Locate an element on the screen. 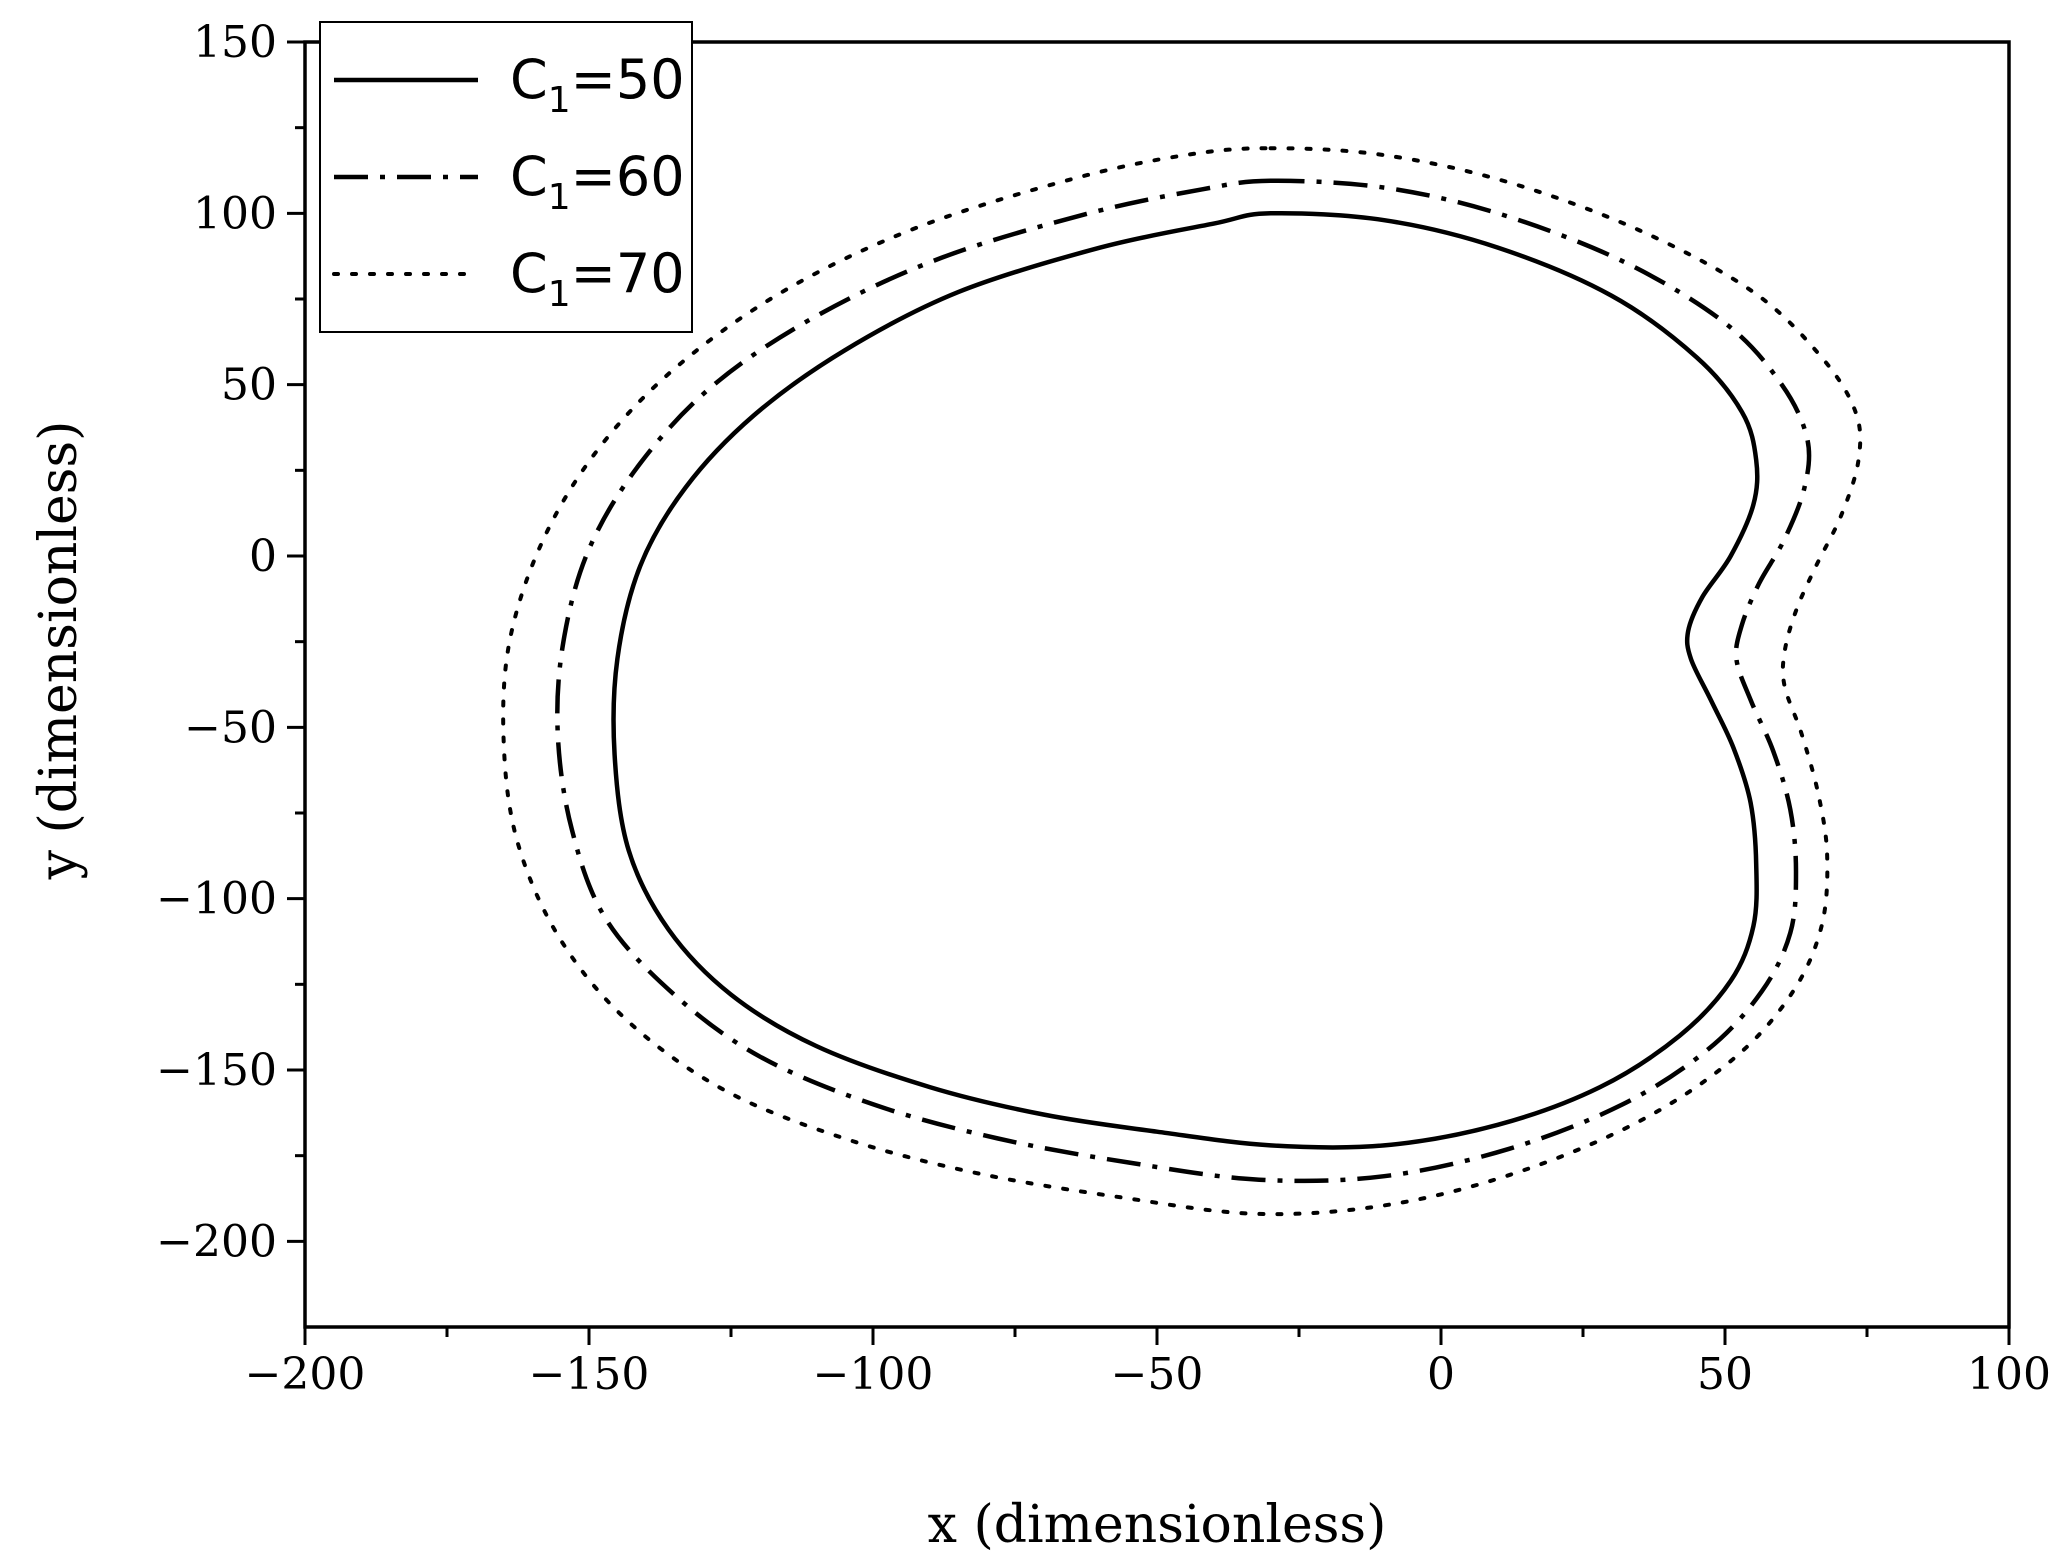 This screenshot has width=2067, height=1561. y-tick-label: −50 is located at coordinates (230, 727).